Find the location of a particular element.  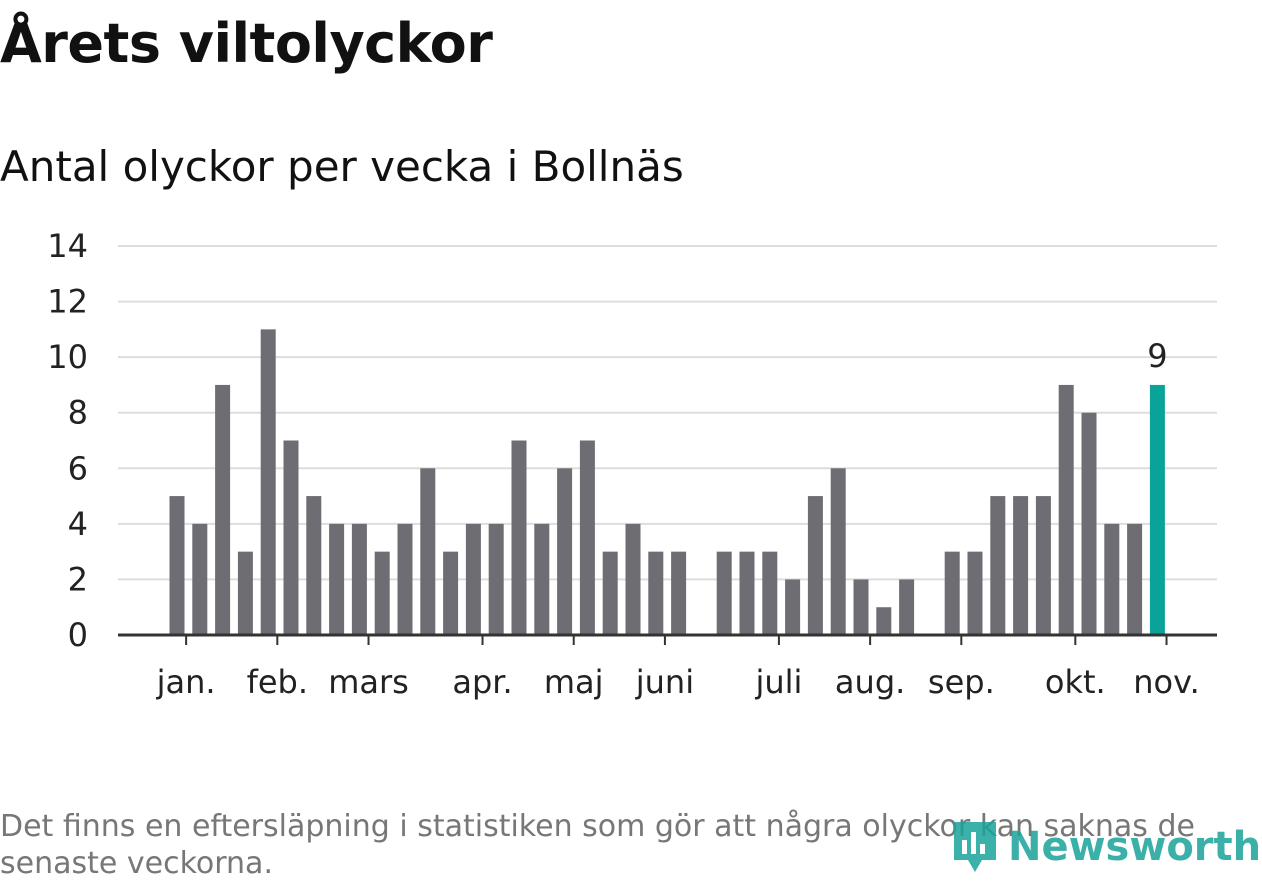

x-tick-label: juli is located at coordinates (778, 681).